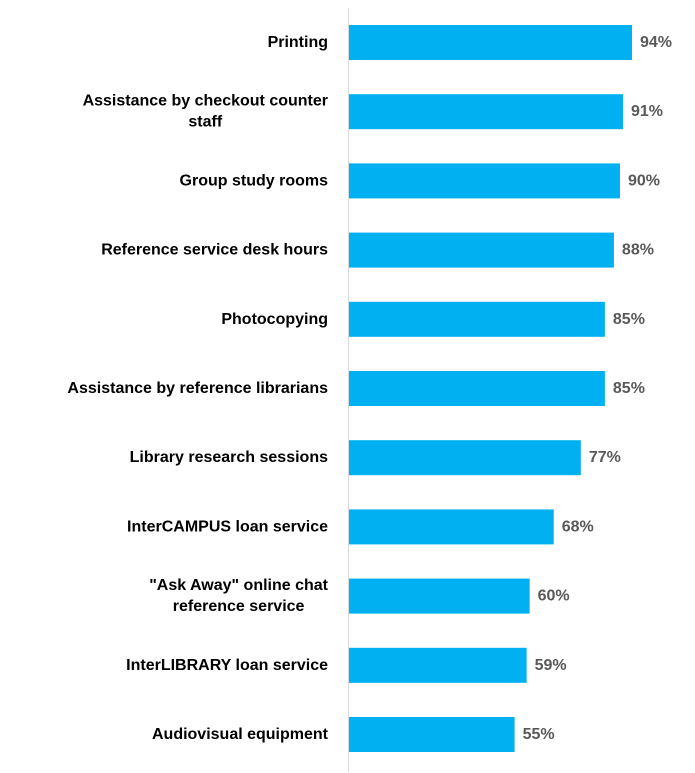 The width and height of the screenshot is (695, 773). What do you see at coordinates (629, 319) in the screenshot?
I see `value-label-4: 85%` at bounding box center [629, 319].